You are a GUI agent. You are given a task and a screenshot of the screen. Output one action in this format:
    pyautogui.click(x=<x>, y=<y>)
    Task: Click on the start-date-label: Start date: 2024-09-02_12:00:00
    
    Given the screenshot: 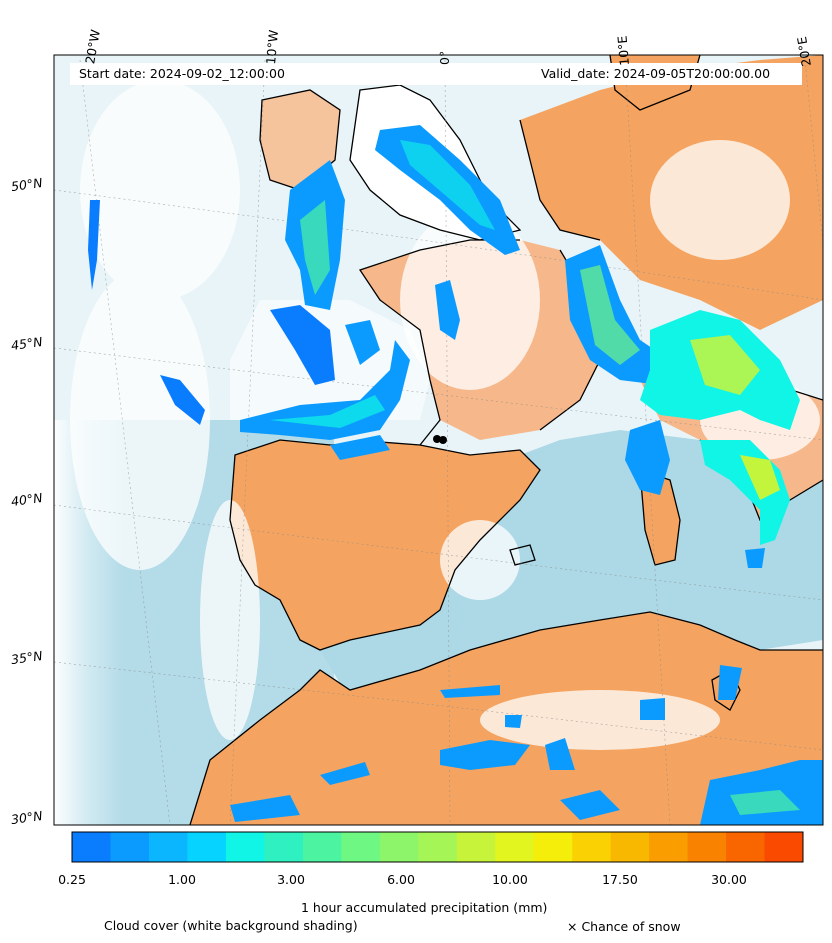 What is the action you would take?
    pyautogui.click(x=182, y=73)
    